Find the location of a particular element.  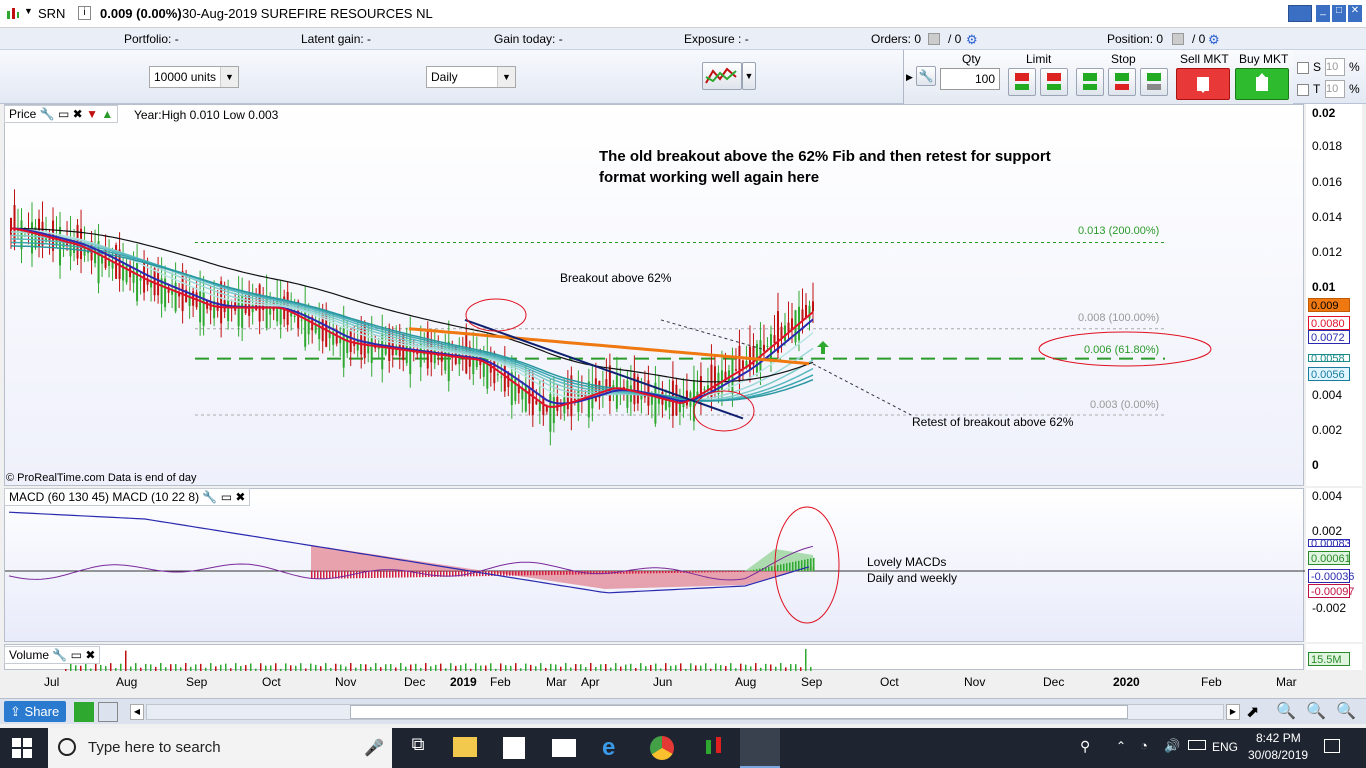

sell-market-button is located at coordinates (1203, 84).